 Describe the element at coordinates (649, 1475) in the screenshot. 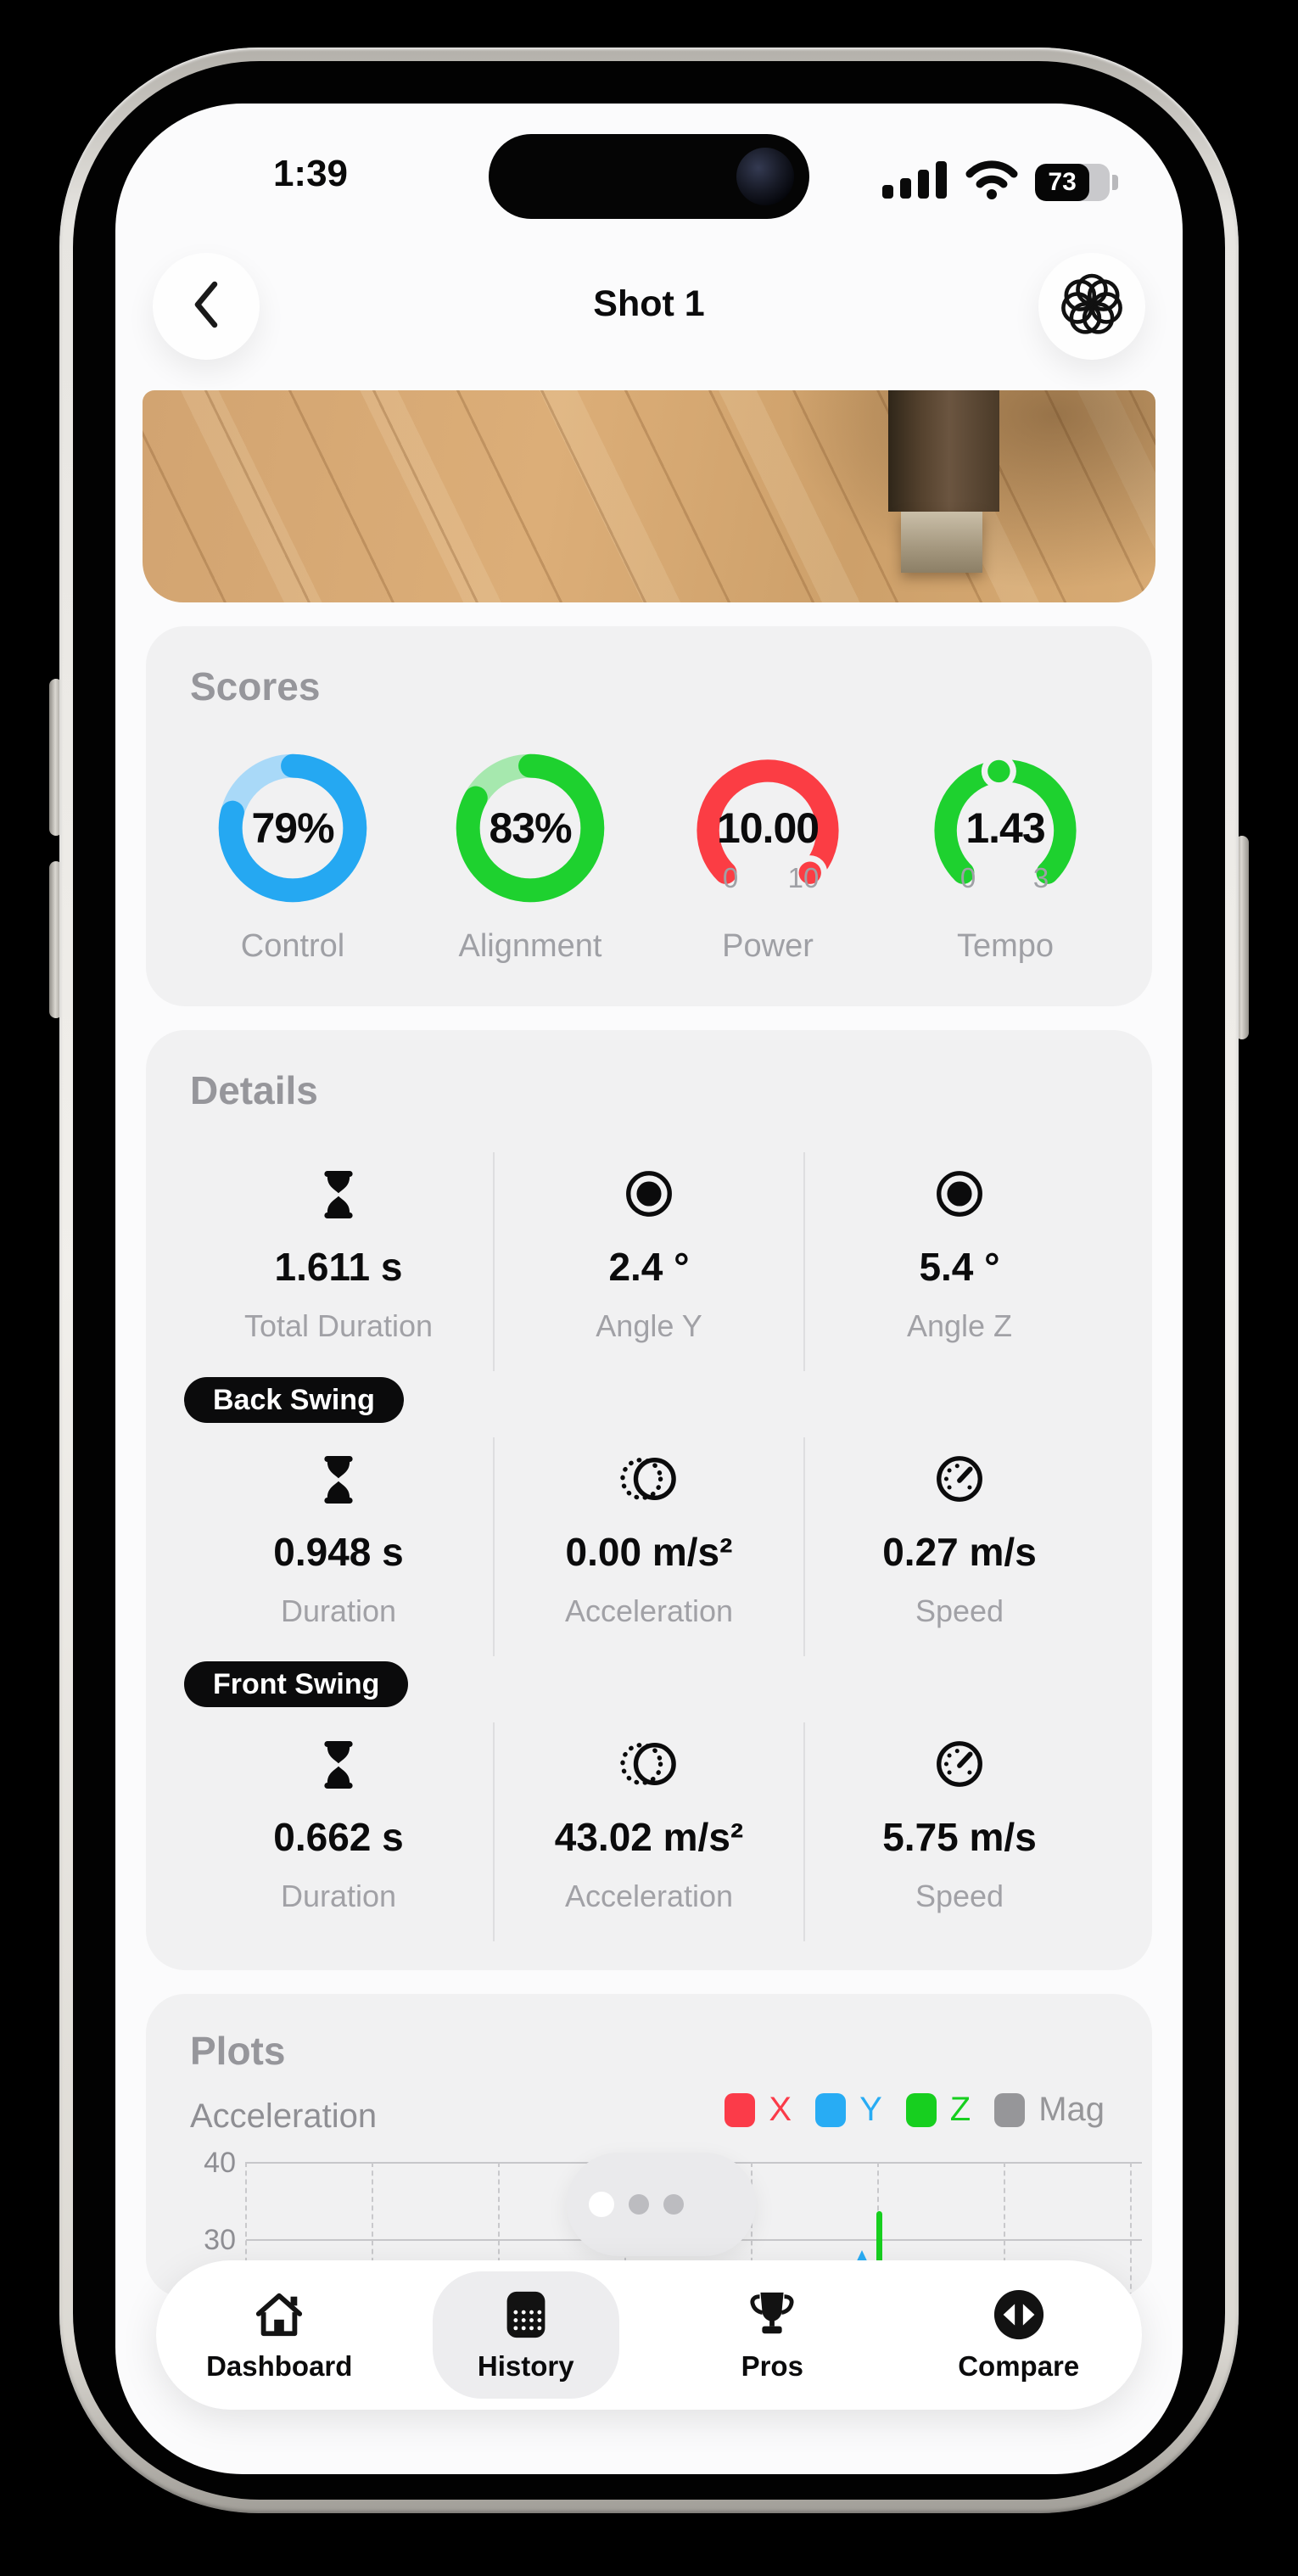

I see `acceleration-icon` at that location.